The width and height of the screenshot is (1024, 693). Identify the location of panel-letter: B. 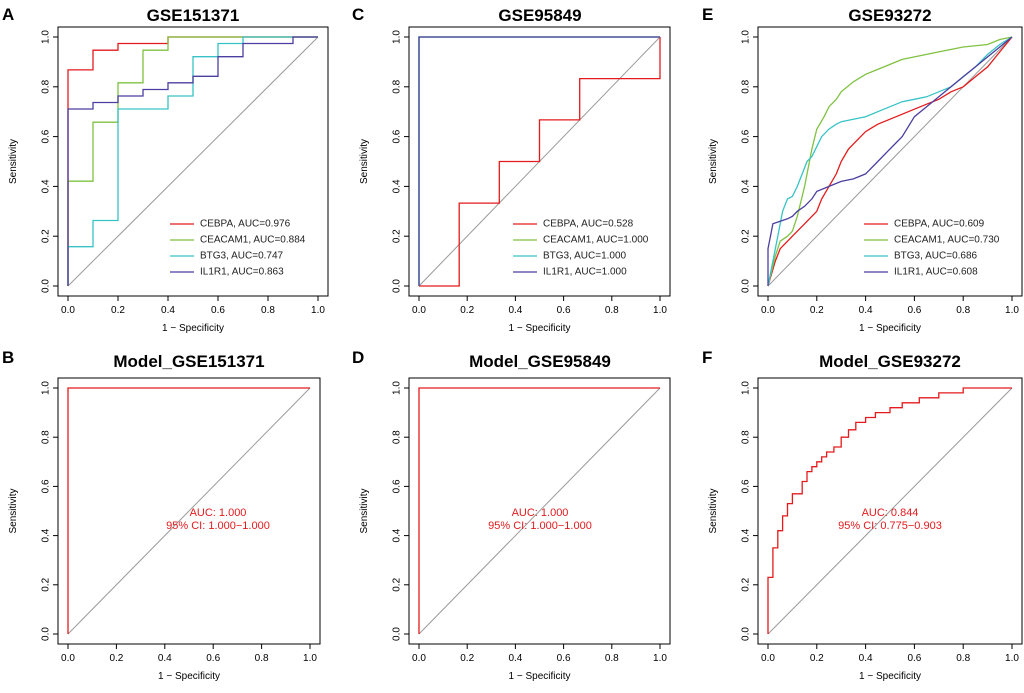
(8, 357).